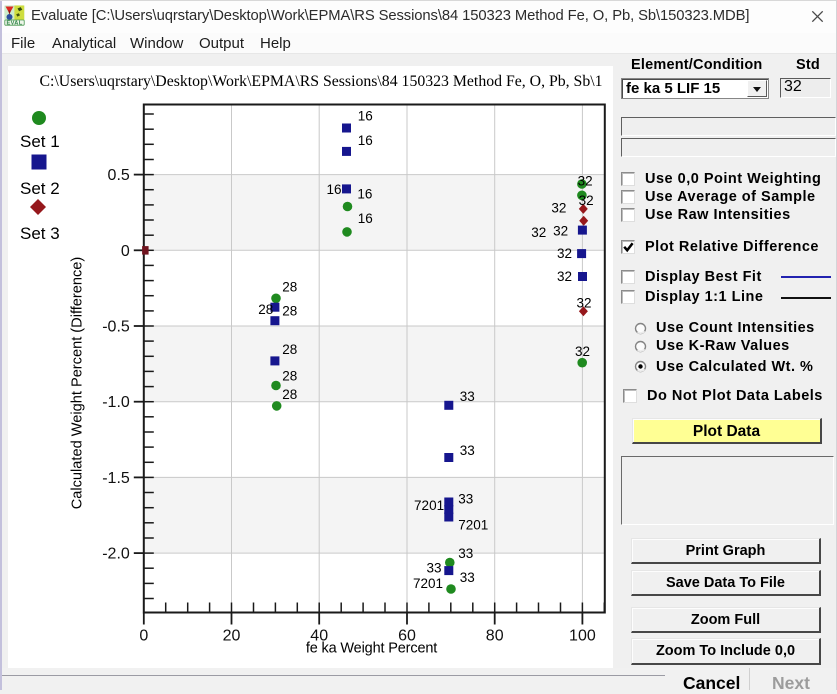 This screenshot has height=694, width=837. I want to click on svg-text: fe ka Weight Percent, so click(371, 649).